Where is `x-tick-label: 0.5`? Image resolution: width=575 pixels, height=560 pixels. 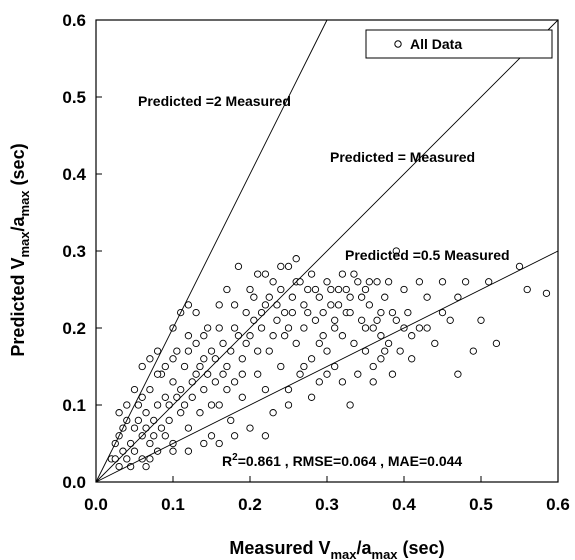 x-tick-label: 0.5 is located at coordinates (481, 504).